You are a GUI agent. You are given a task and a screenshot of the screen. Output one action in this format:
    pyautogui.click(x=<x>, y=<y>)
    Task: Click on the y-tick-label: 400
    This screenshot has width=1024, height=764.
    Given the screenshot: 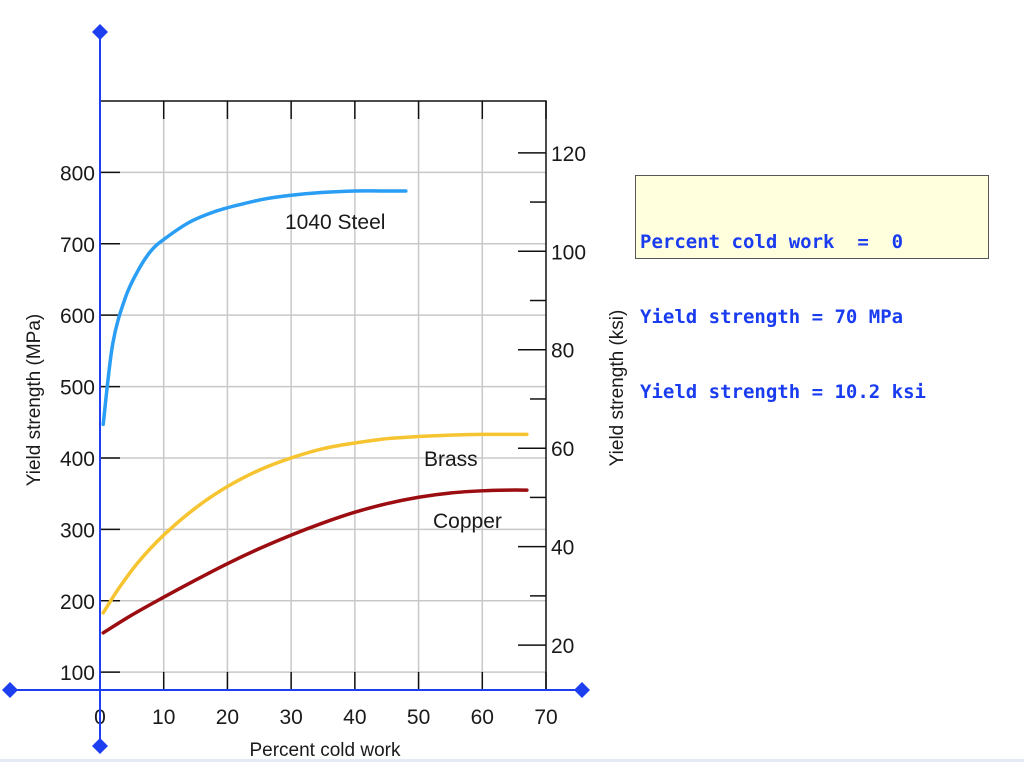 What is the action you would take?
    pyautogui.click(x=77, y=459)
    